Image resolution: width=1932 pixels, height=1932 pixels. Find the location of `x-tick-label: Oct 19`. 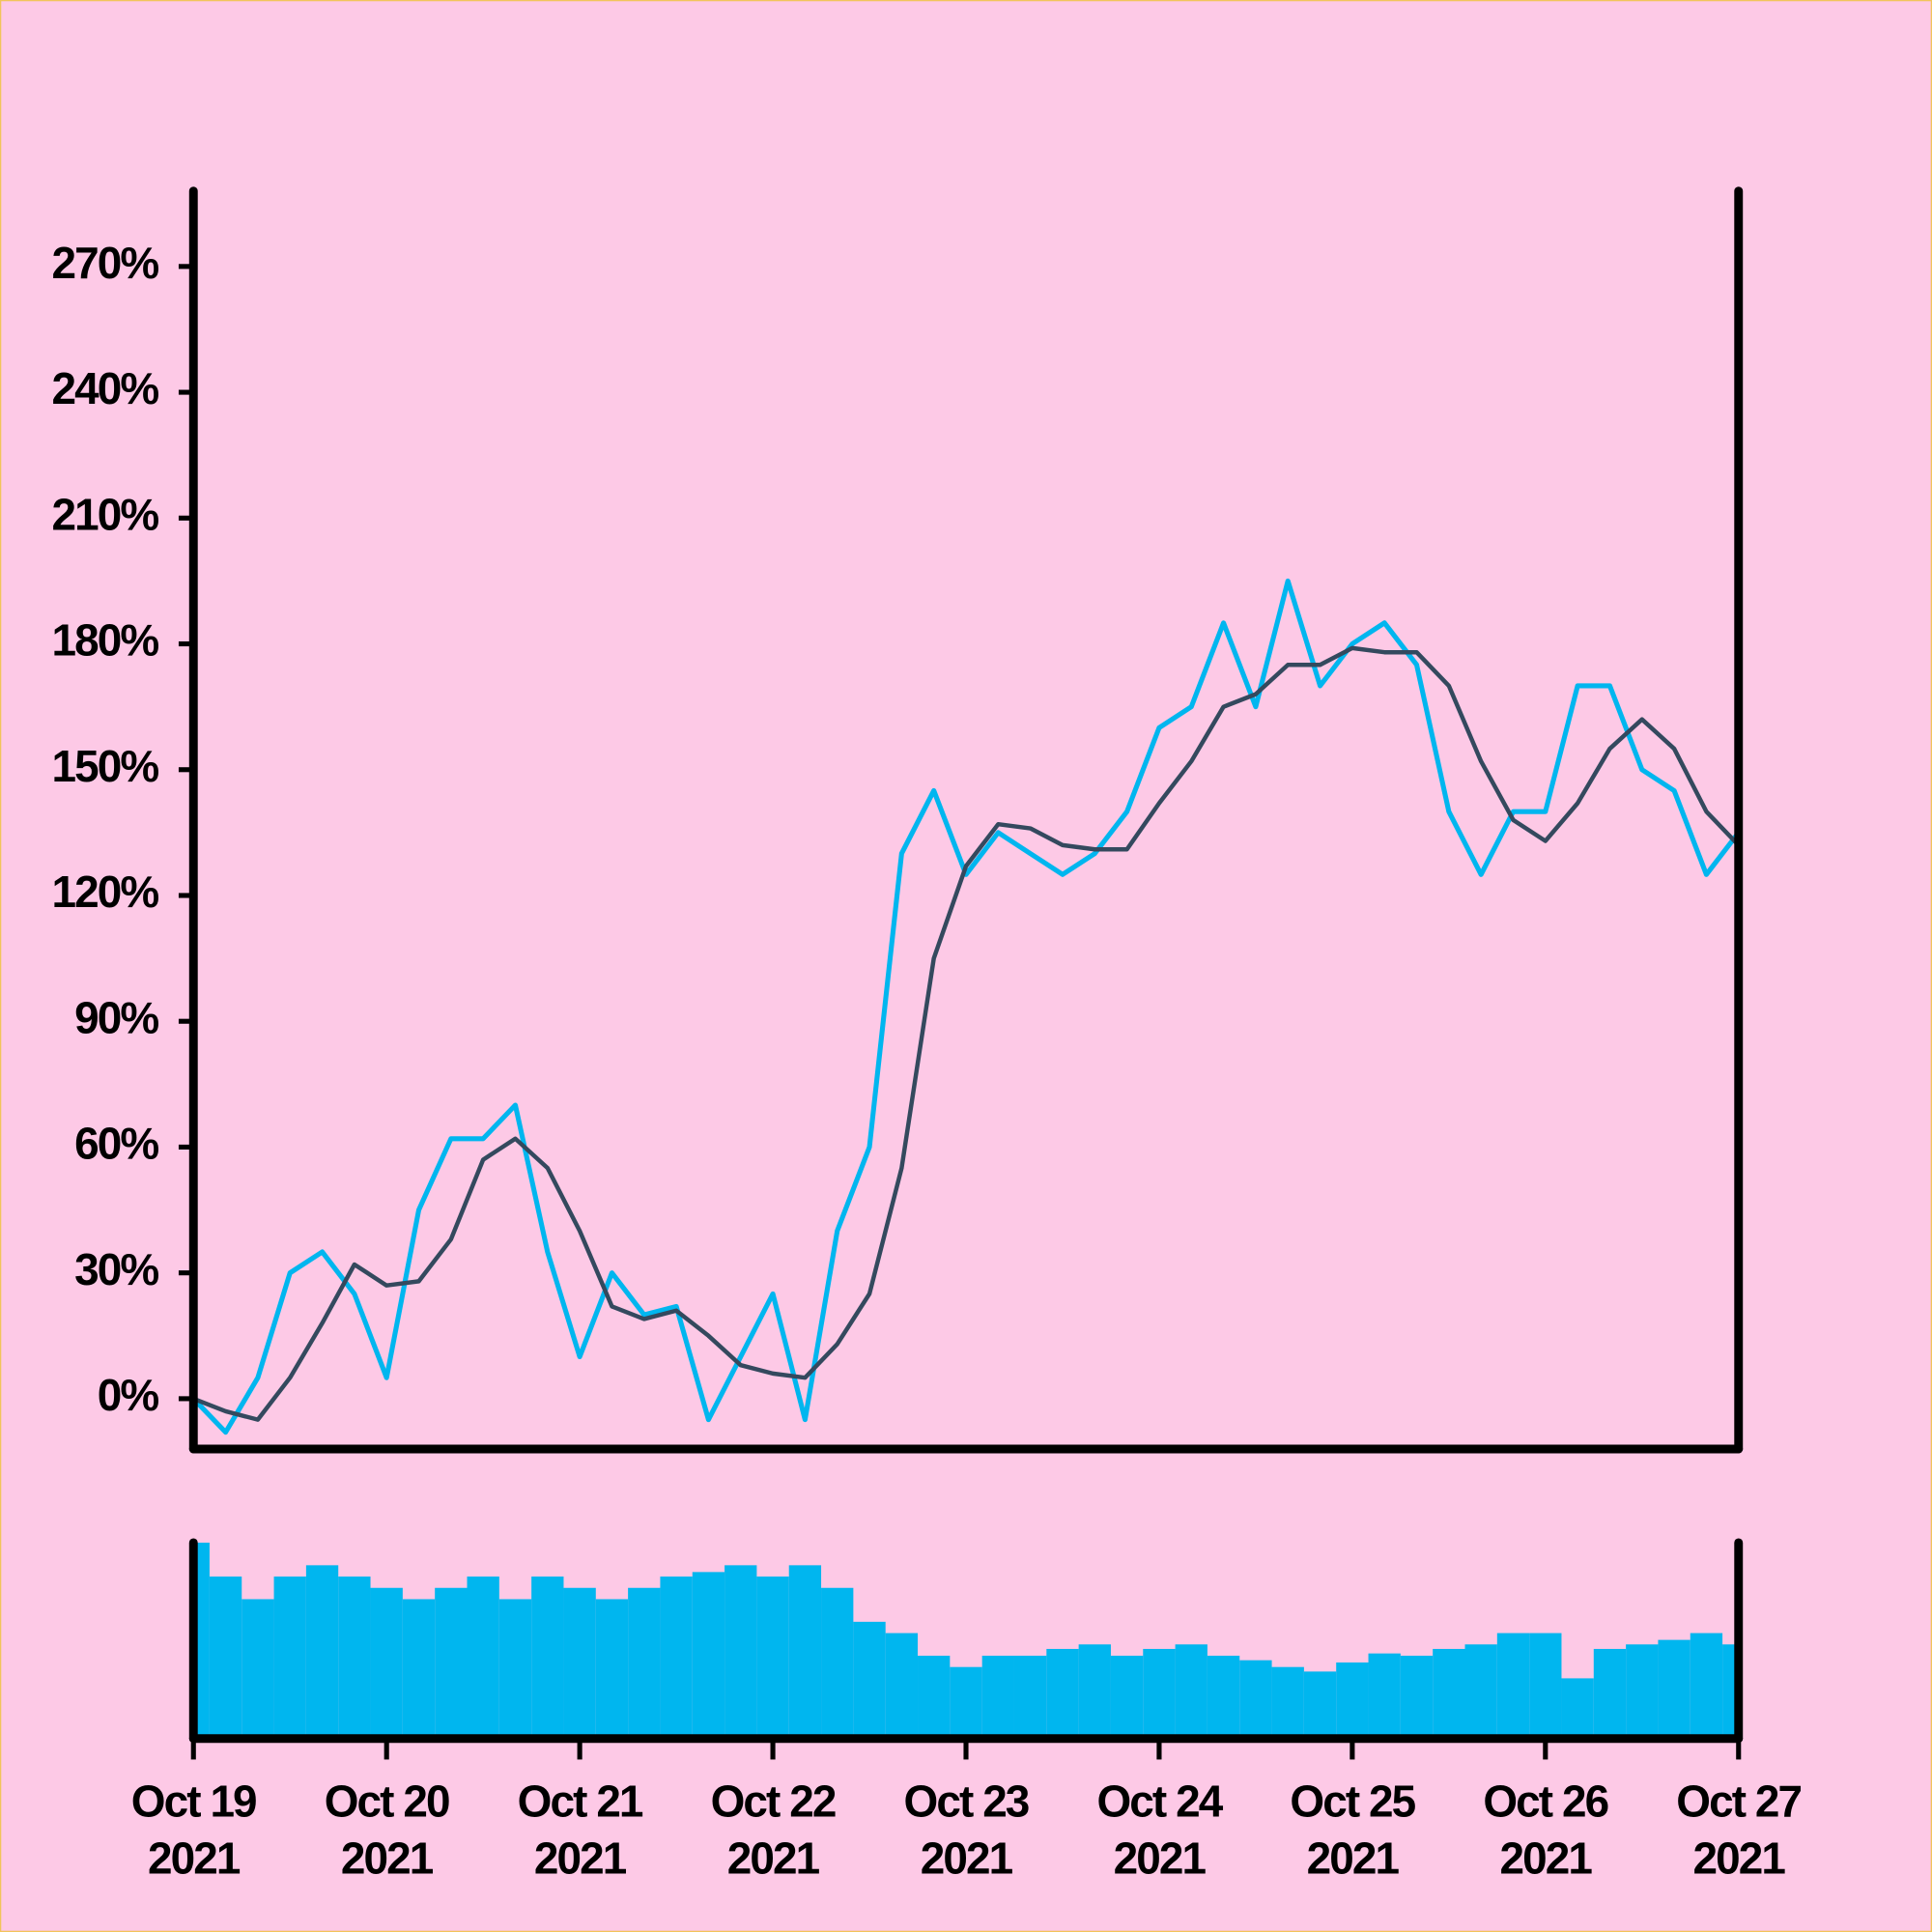

x-tick-label: Oct 19 is located at coordinates (193, 1801).